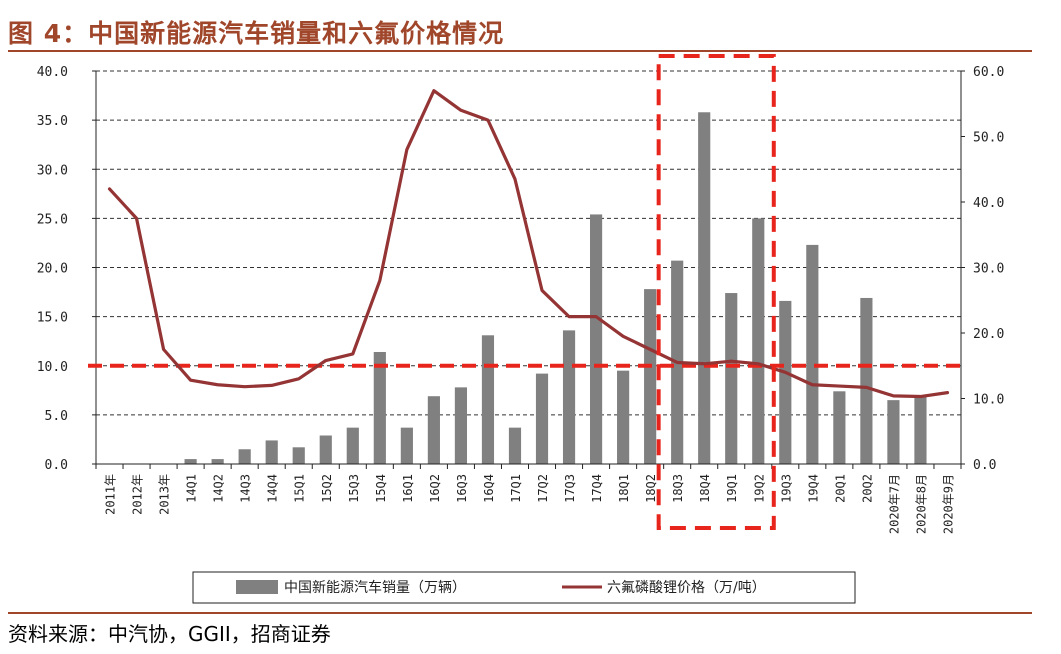 The height and width of the screenshot is (654, 1061). What do you see at coordinates (731, 378) in the screenshot?
I see `bar-19Q1` at bounding box center [731, 378].